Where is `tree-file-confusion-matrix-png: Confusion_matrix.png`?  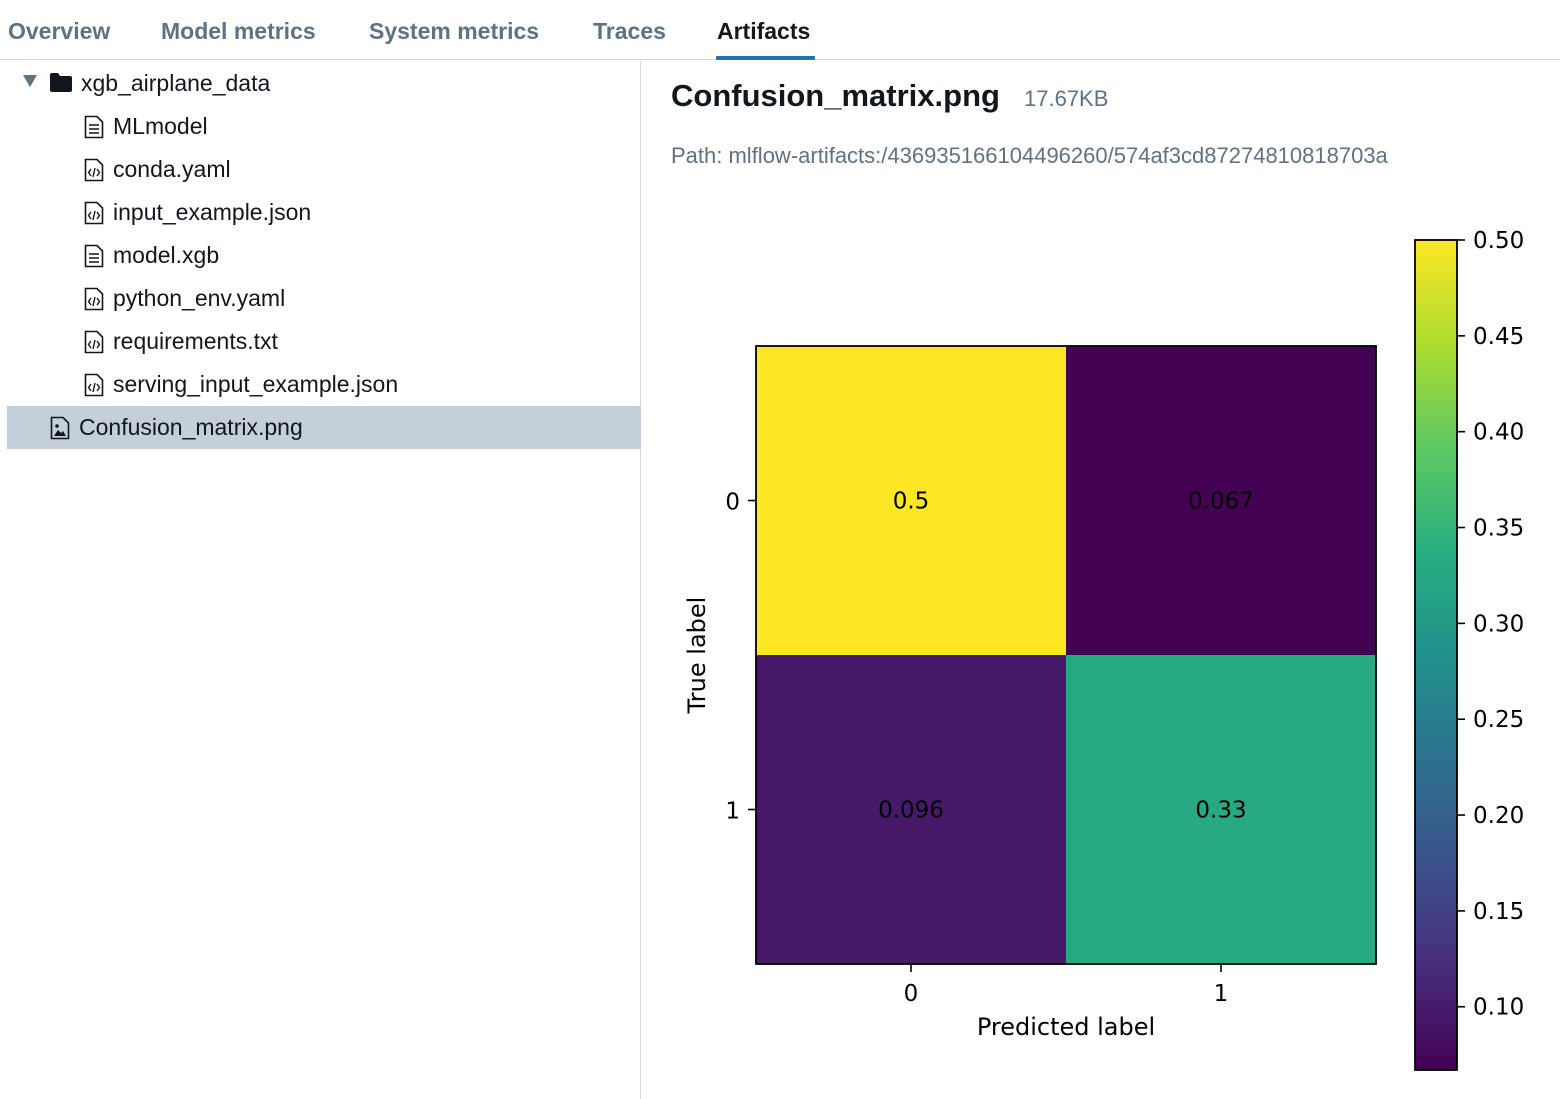 tree-file-confusion-matrix-png: Confusion_matrix.png is located at coordinates (324, 427).